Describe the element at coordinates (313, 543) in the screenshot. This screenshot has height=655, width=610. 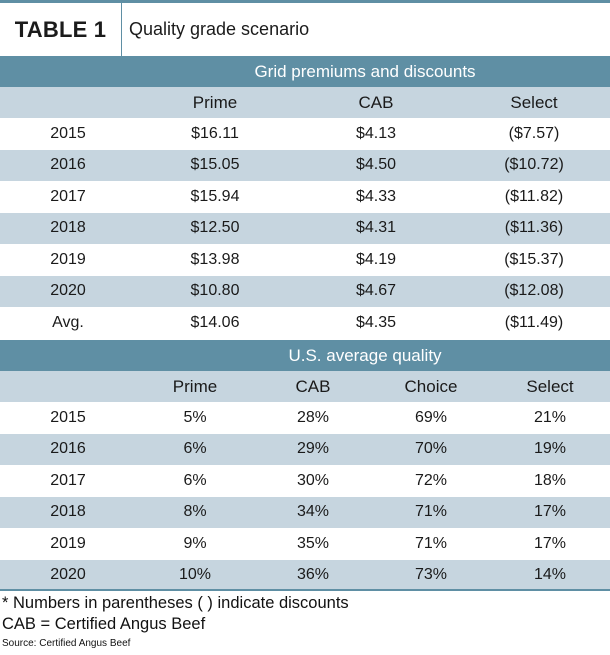
I see `table-cell: 35%` at that location.